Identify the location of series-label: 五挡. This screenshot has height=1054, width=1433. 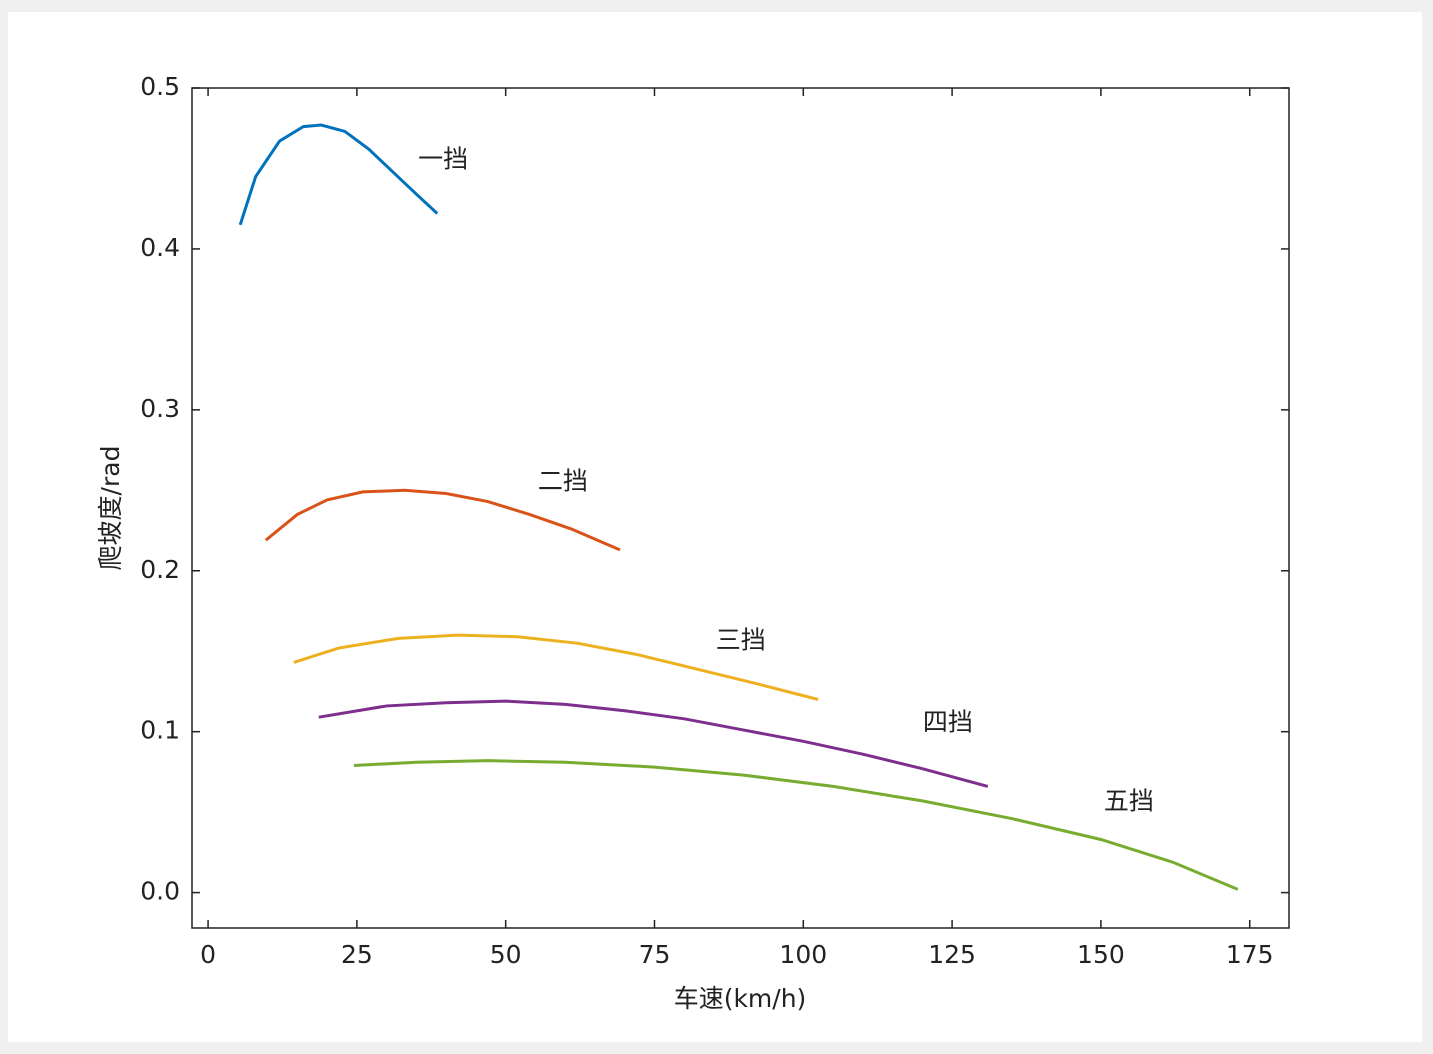
(1129, 800).